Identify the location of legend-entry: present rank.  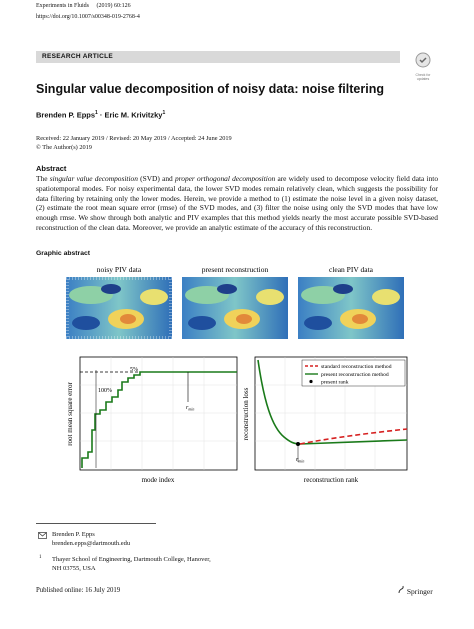
(335, 383).